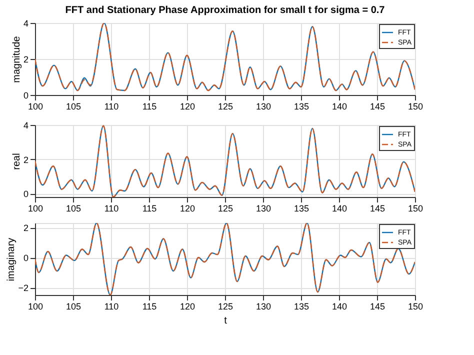  Describe the element at coordinates (226, 321) in the screenshot. I see `x-axis-title: t` at that location.